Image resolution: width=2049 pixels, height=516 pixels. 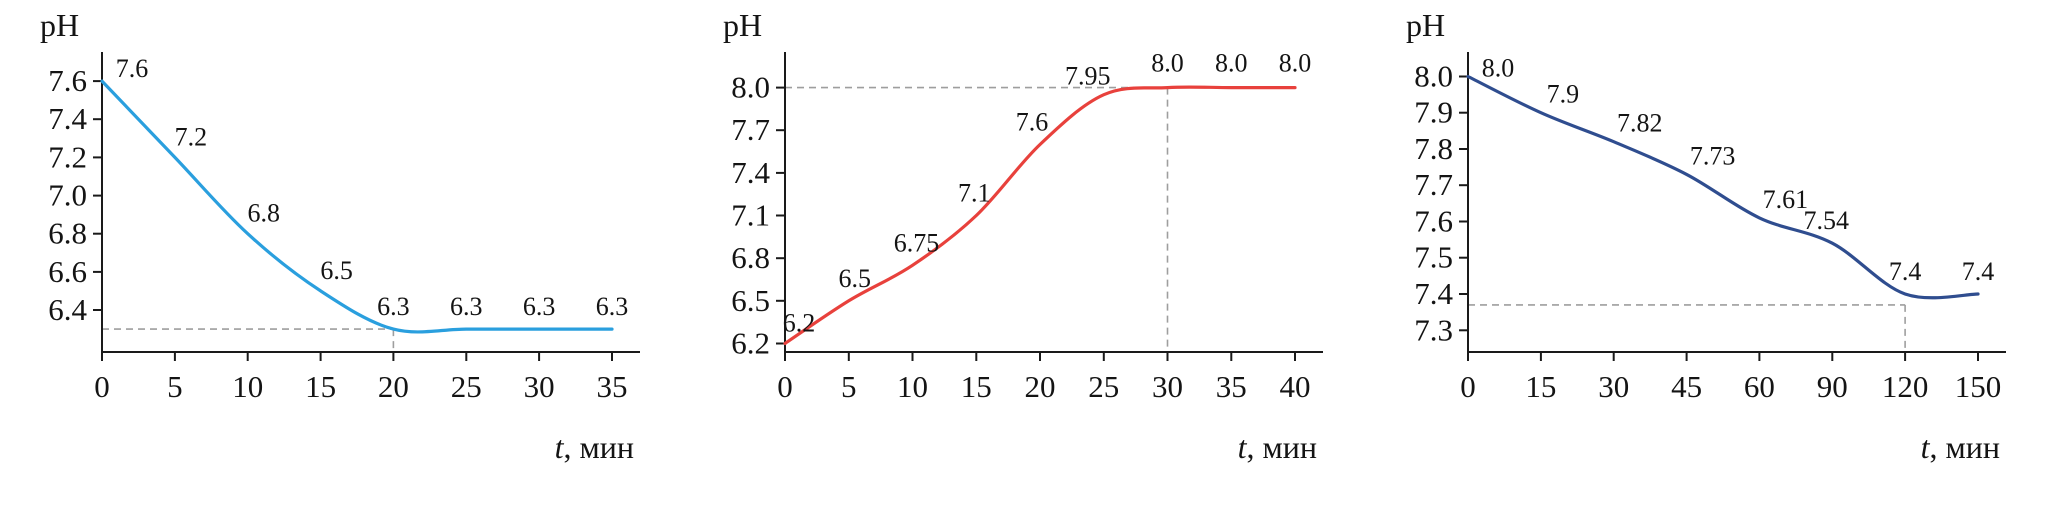 What do you see at coordinates (1759, 386) in the screenshot?
I see `x-tick-label: 60` at bounding box center [1759, 386].